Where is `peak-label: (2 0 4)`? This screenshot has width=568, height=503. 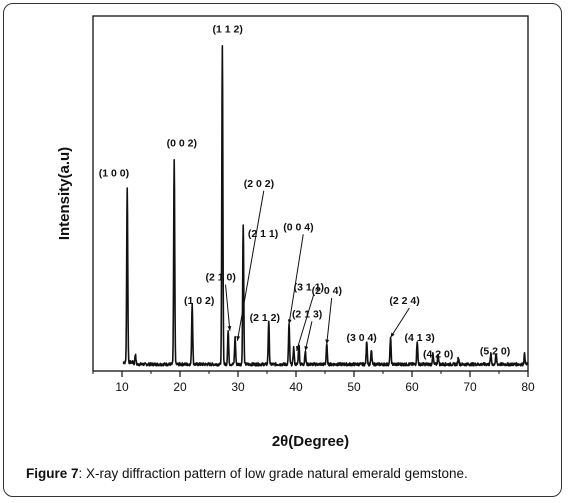 peak-label: (2 0 4) is located at coordinates (327, 291).